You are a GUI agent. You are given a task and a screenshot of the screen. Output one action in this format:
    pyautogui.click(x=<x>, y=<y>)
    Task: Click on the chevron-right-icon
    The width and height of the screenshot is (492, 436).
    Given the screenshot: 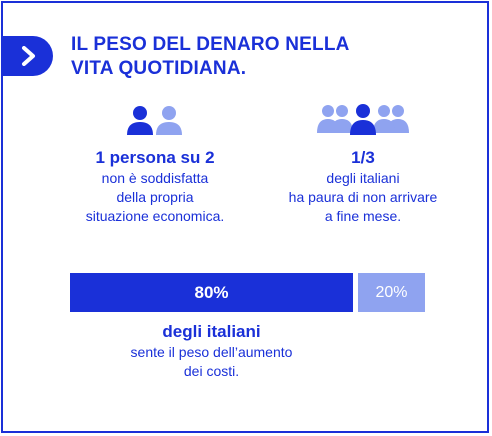 What is the action you would take?
    pyautogui.click(x=28, y=56)
    